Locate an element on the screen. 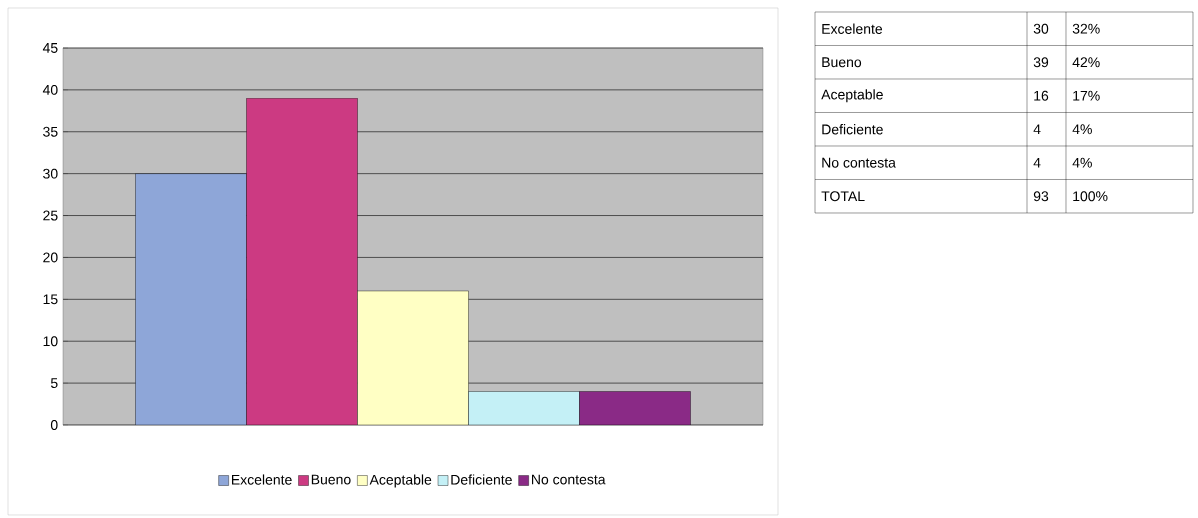  legend-label: No contesta is located at coordinates (569, 479).